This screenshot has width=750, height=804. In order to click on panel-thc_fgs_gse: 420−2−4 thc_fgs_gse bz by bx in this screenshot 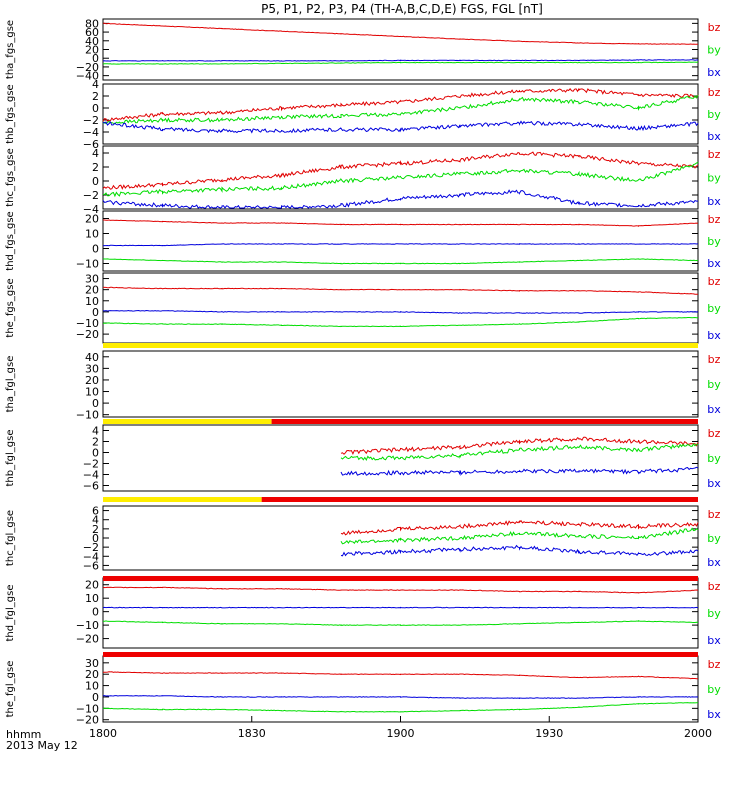, I will do `click(363, 180)`.